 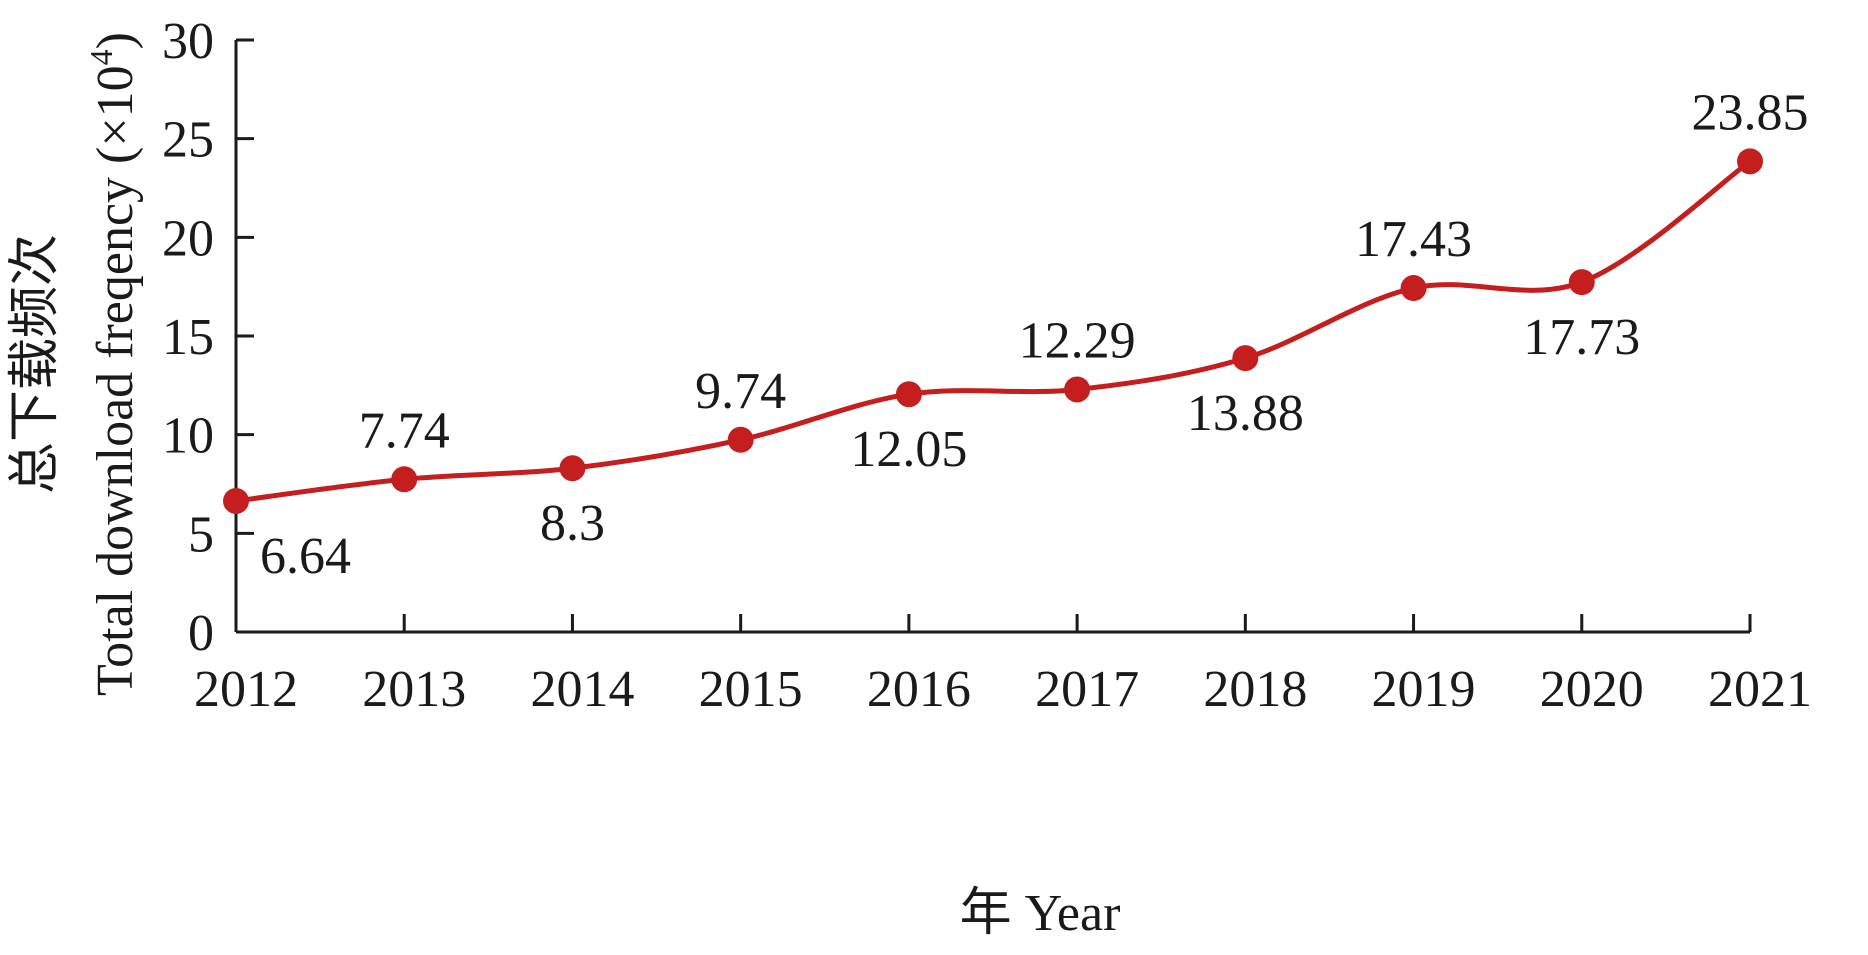 What do you see at coordinates (908, 449) in the screenshot?
I see `data-label-2016: 12.05` at bounding box center [908, 449].